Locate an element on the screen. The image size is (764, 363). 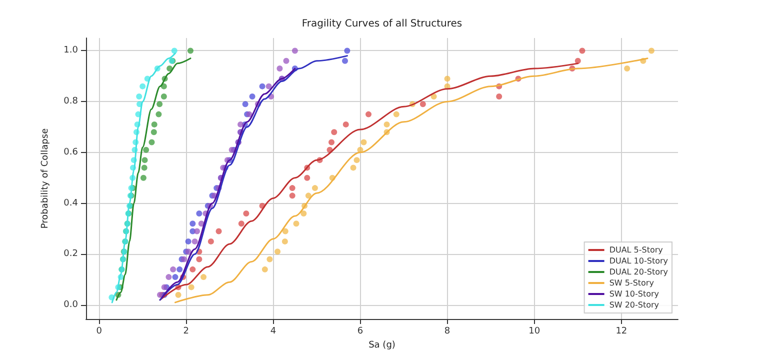
legend-label: SW 5-Story is located at coordinates (631, 283).